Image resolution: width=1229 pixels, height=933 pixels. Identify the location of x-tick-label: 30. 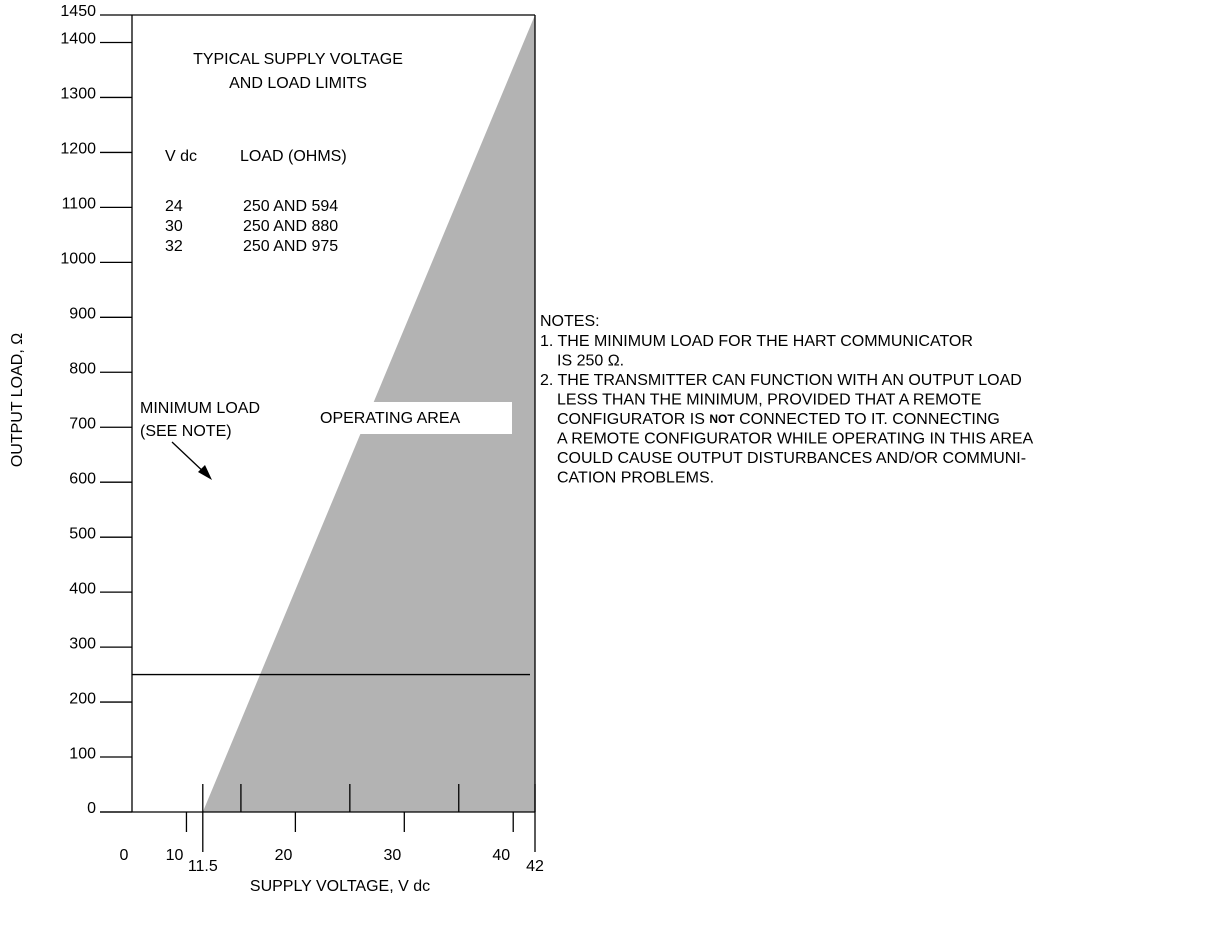
(393, 855).